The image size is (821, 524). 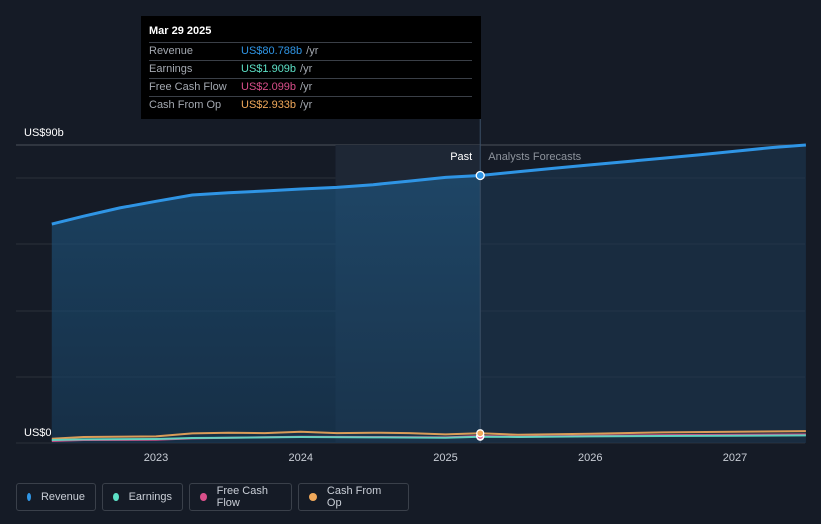 What do you see at coordinates (203, 497) in the screenshot?
I see `free-cash-flow-dot-icon` at bounding box center [203, 497].